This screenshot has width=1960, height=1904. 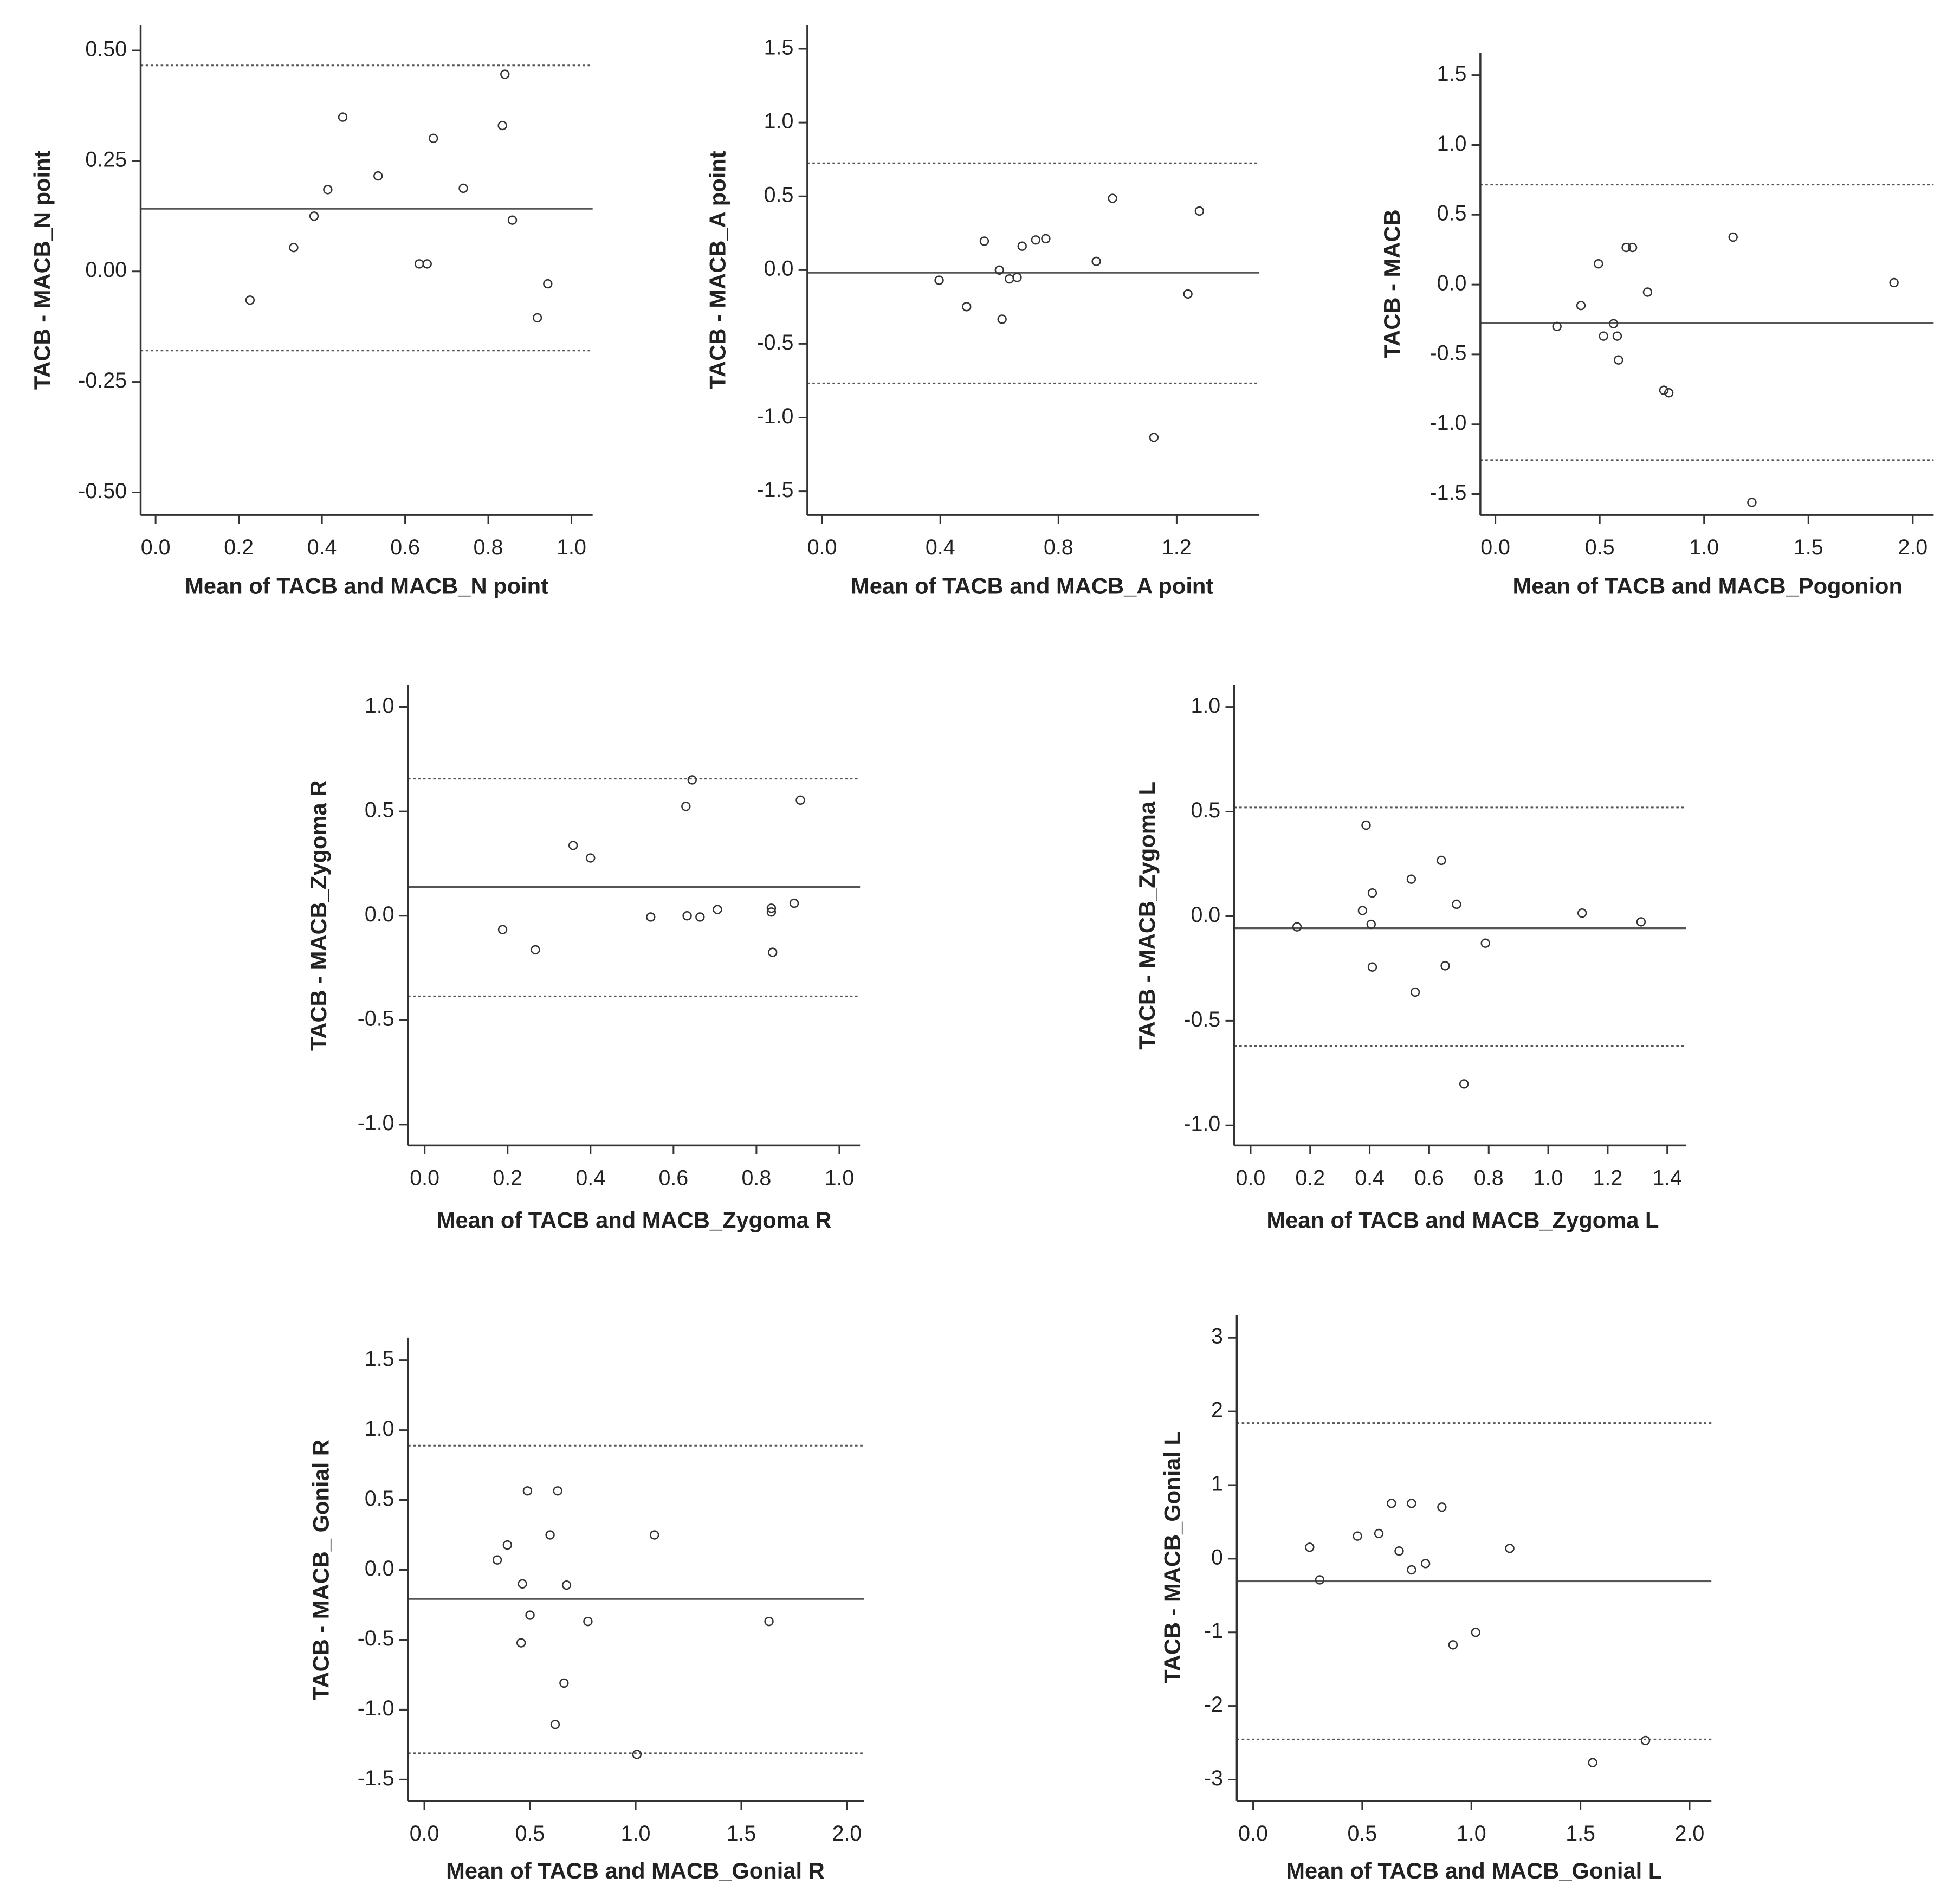 I want to click on y-tick-label: -3, so click(x=1213, y=1778).